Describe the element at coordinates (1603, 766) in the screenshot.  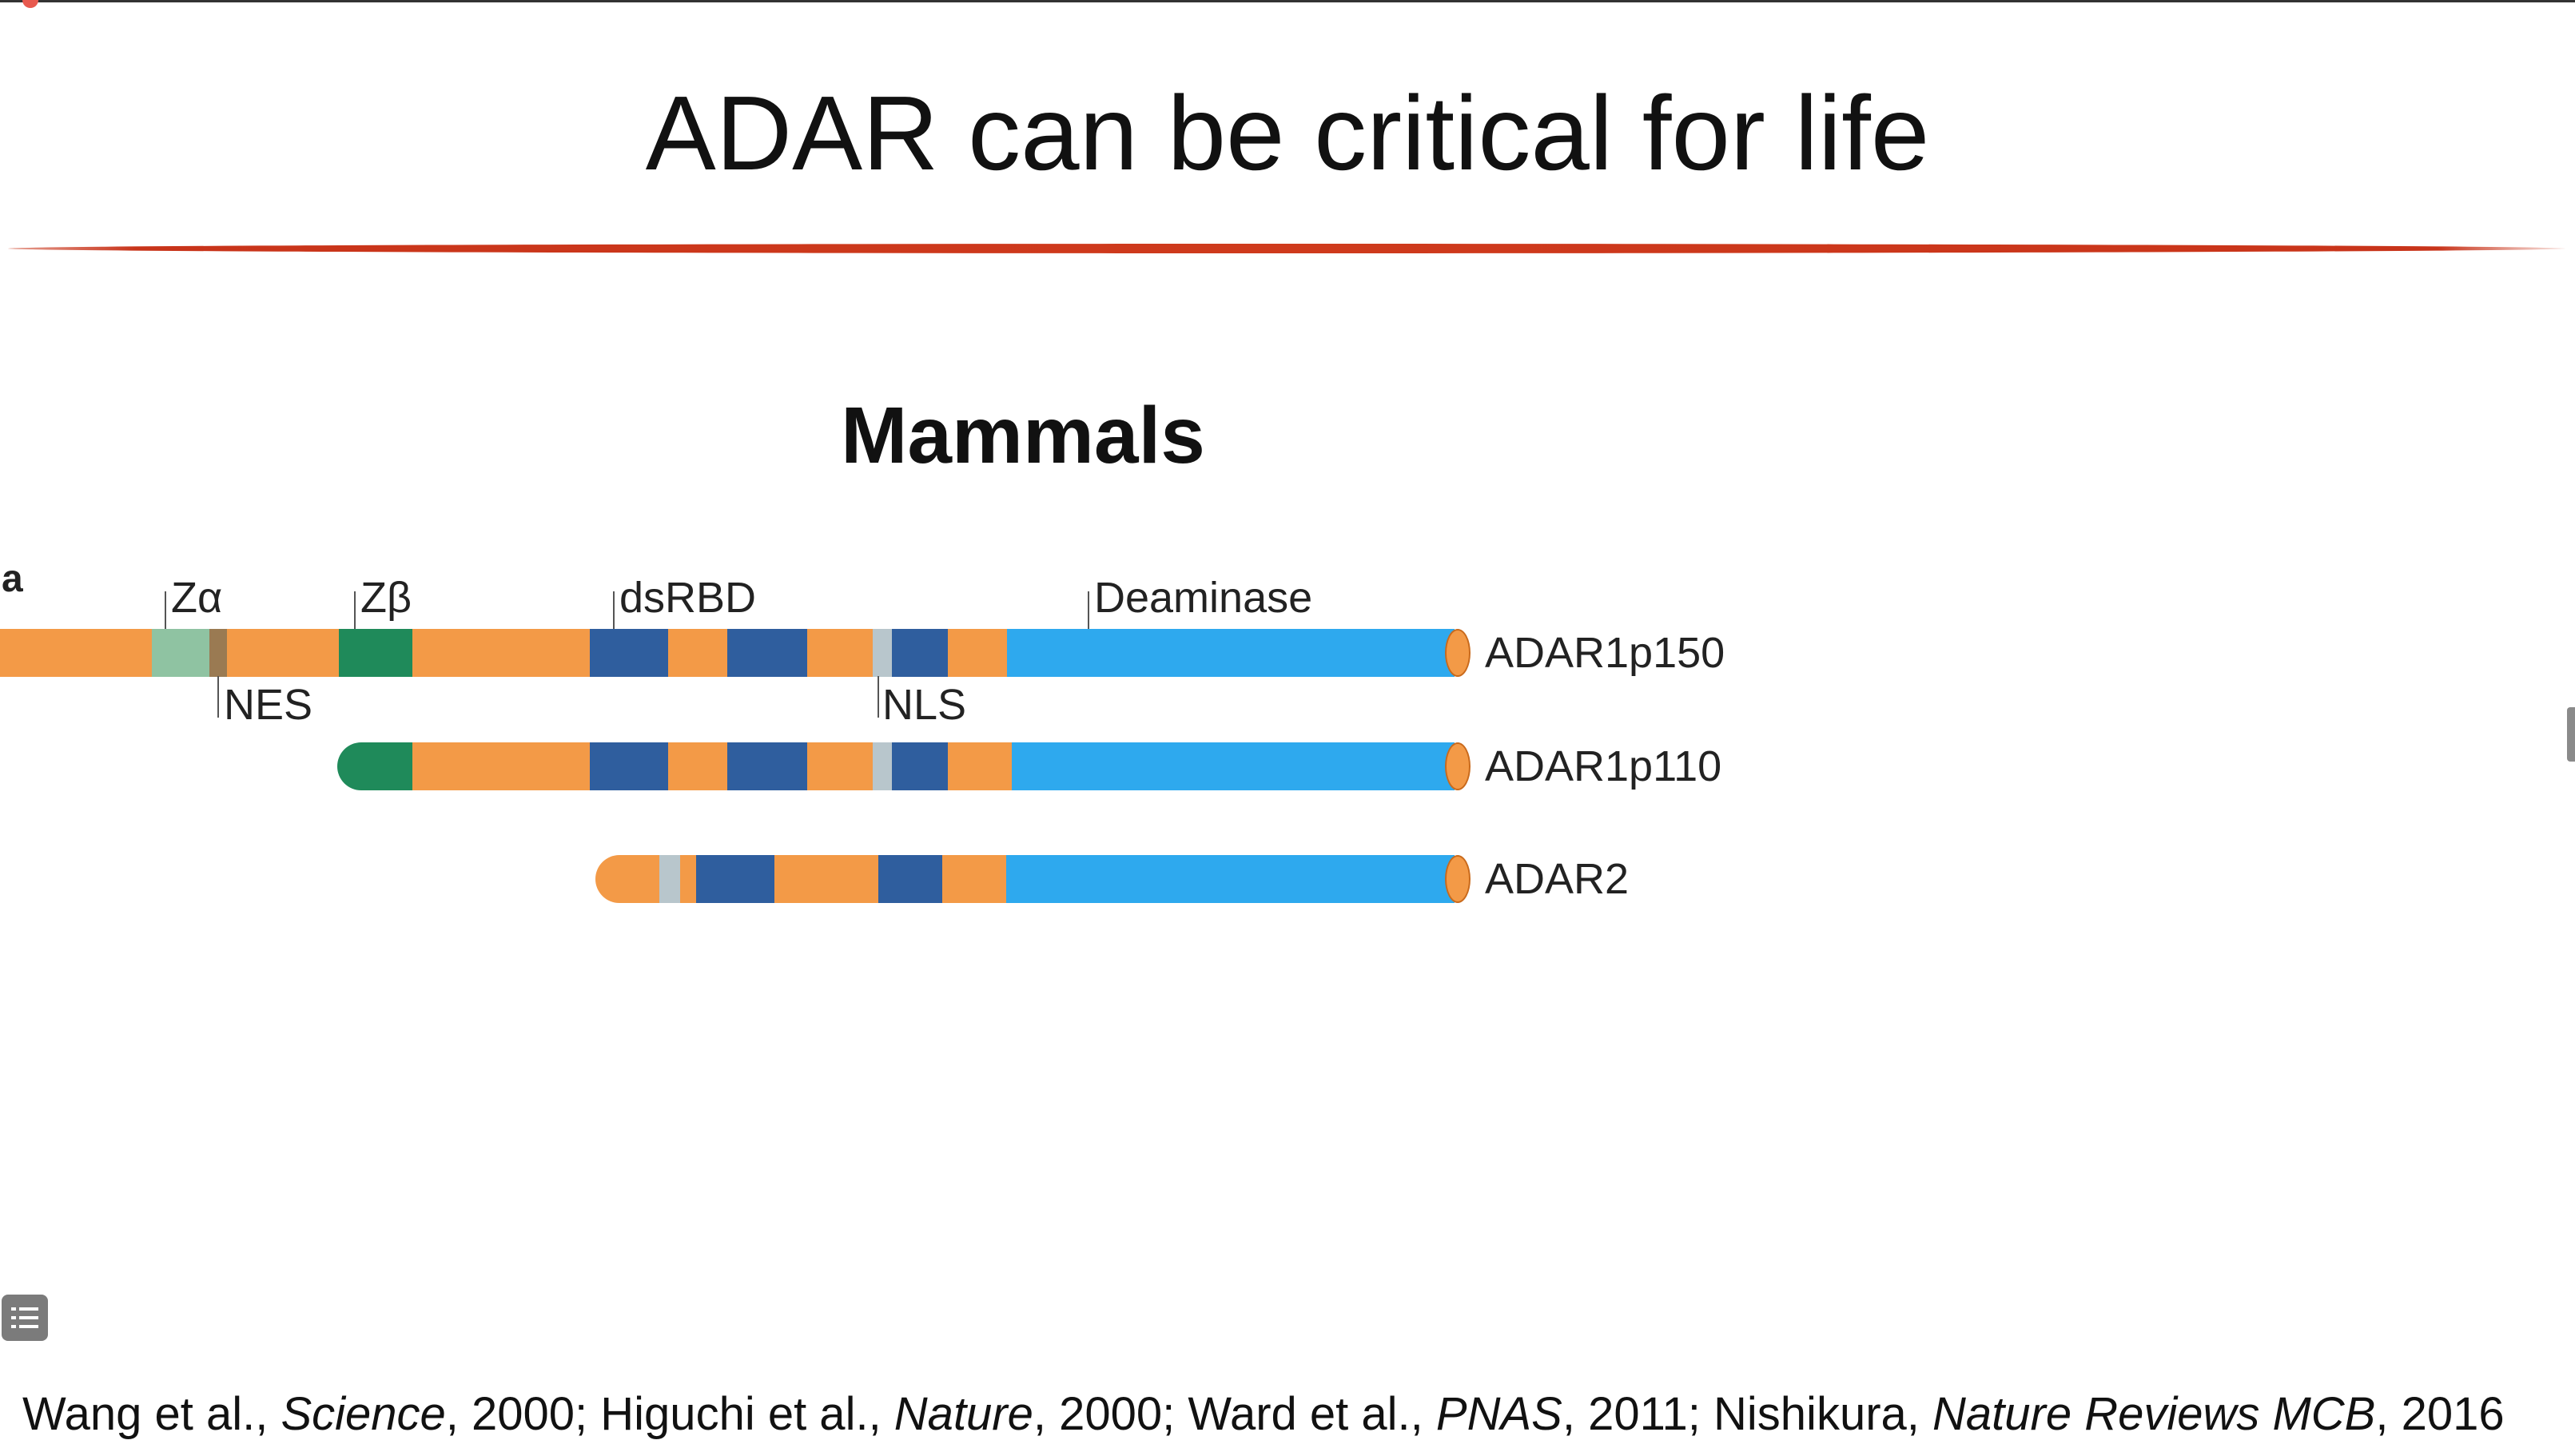
I see `adar1p110-label: ADAR1p110` at that location.